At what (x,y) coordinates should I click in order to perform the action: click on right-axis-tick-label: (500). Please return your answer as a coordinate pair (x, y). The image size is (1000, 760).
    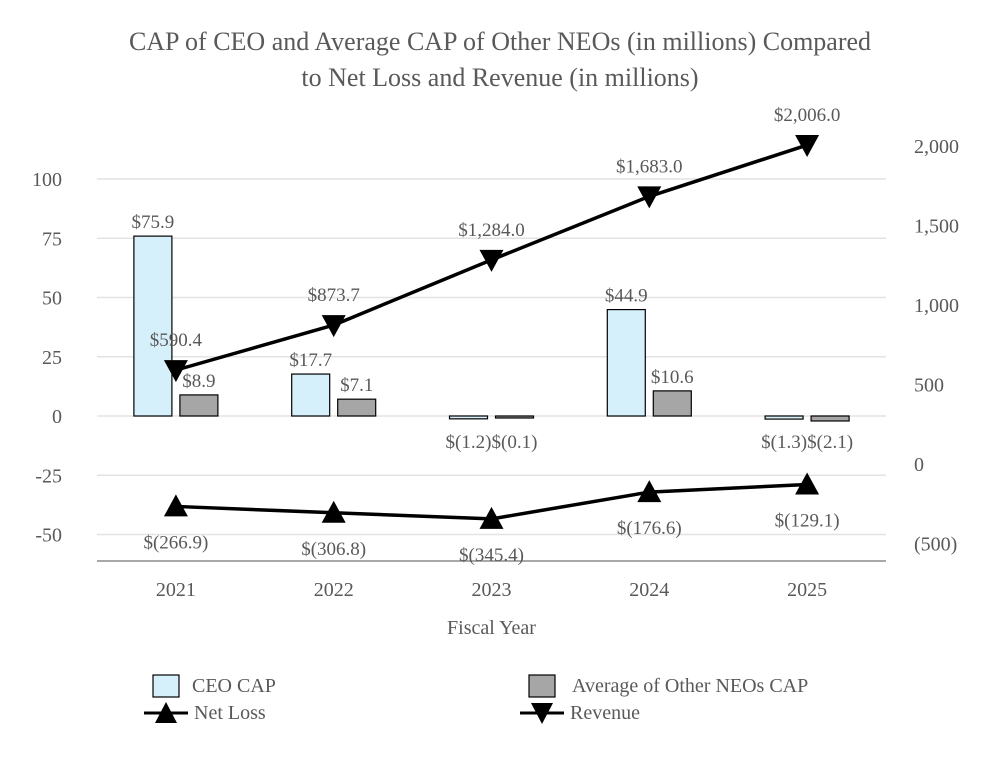
    Looking at the image, I should click on (935, 545).